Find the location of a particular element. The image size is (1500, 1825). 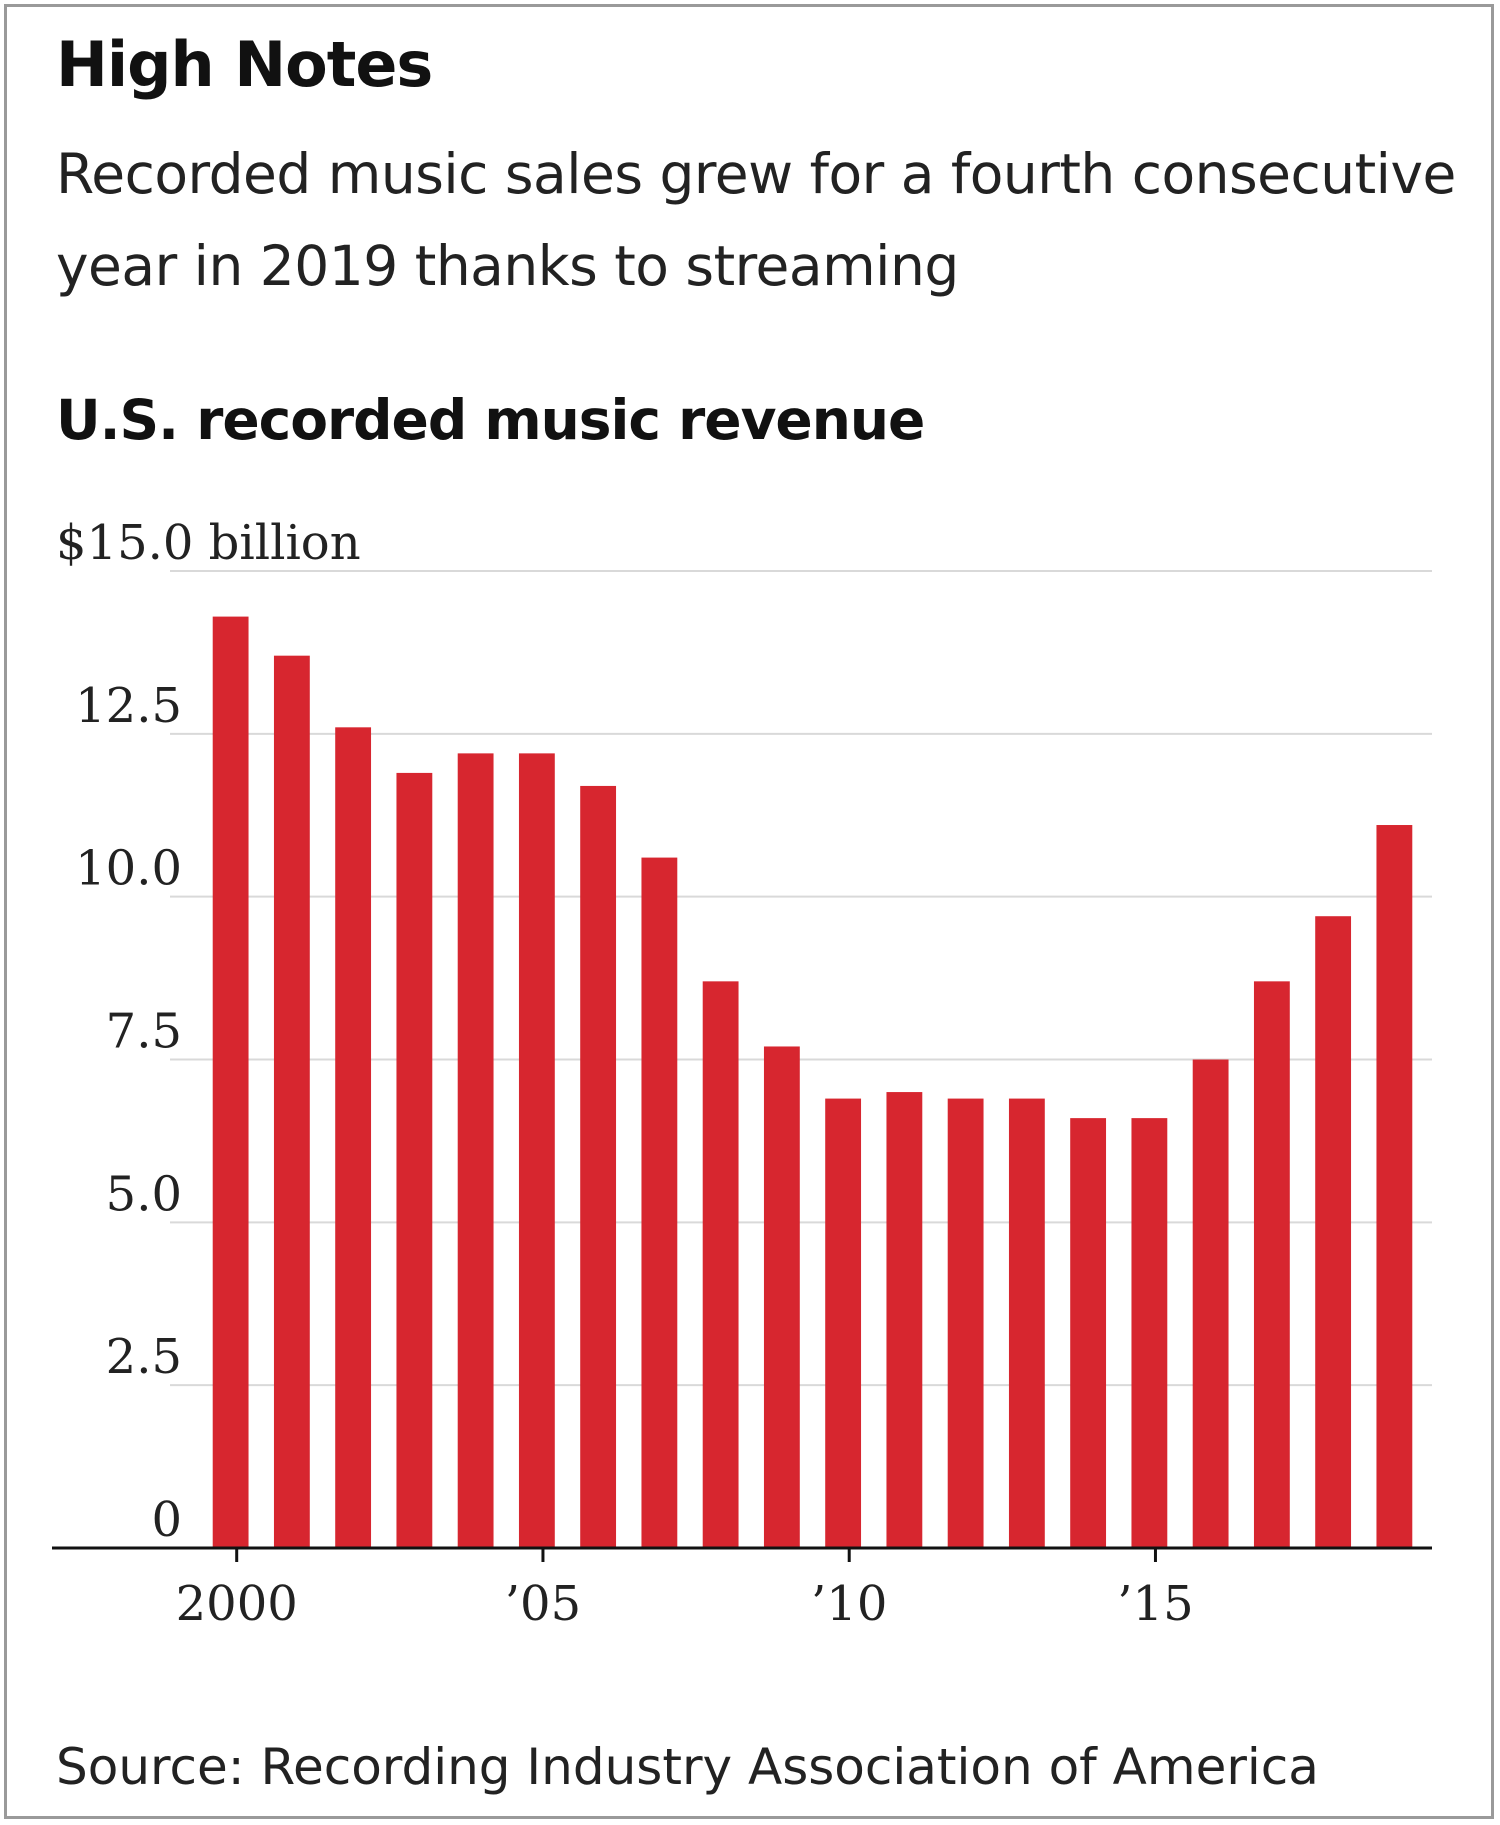

chart-title: U.S. recorded music revenue is located at coordinates (490, 420).